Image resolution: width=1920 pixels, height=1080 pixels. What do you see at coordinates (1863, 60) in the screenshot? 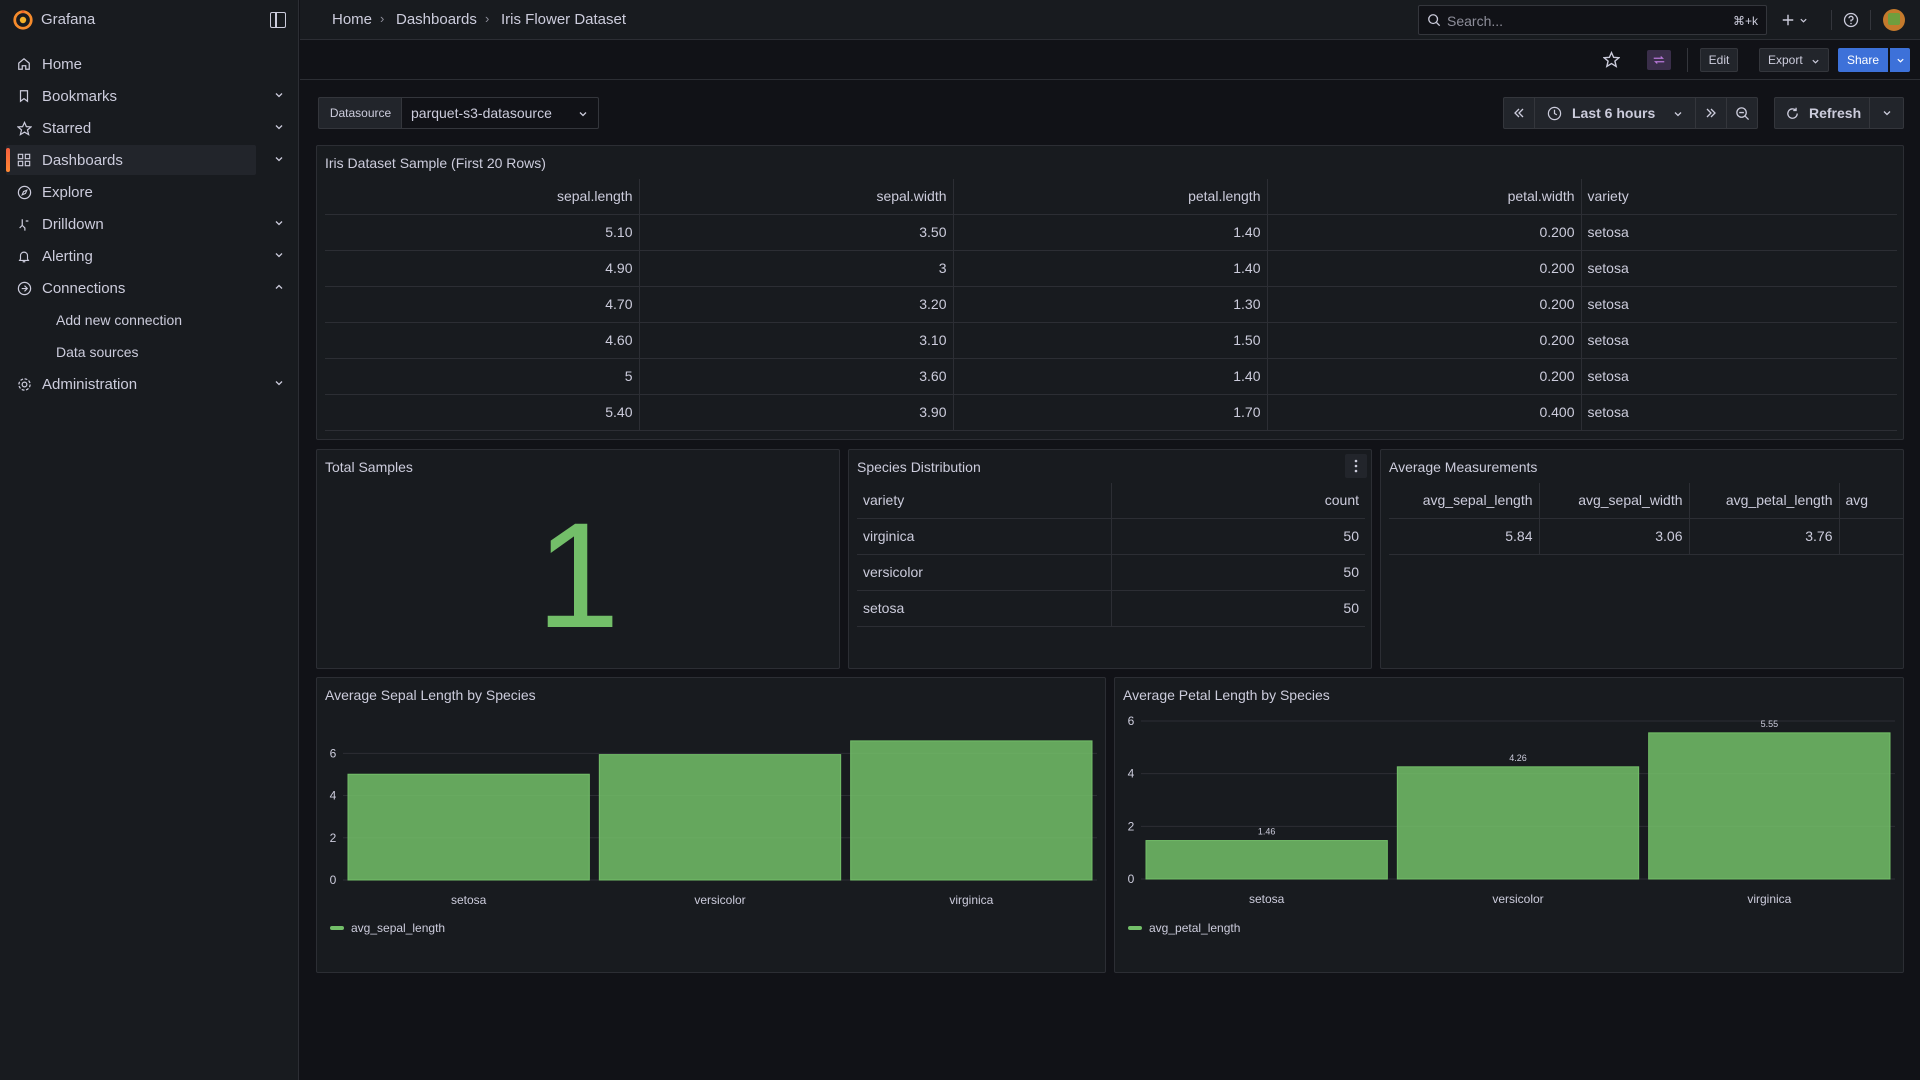
I see `share-button: Share` at bounding box center [1863, 60].